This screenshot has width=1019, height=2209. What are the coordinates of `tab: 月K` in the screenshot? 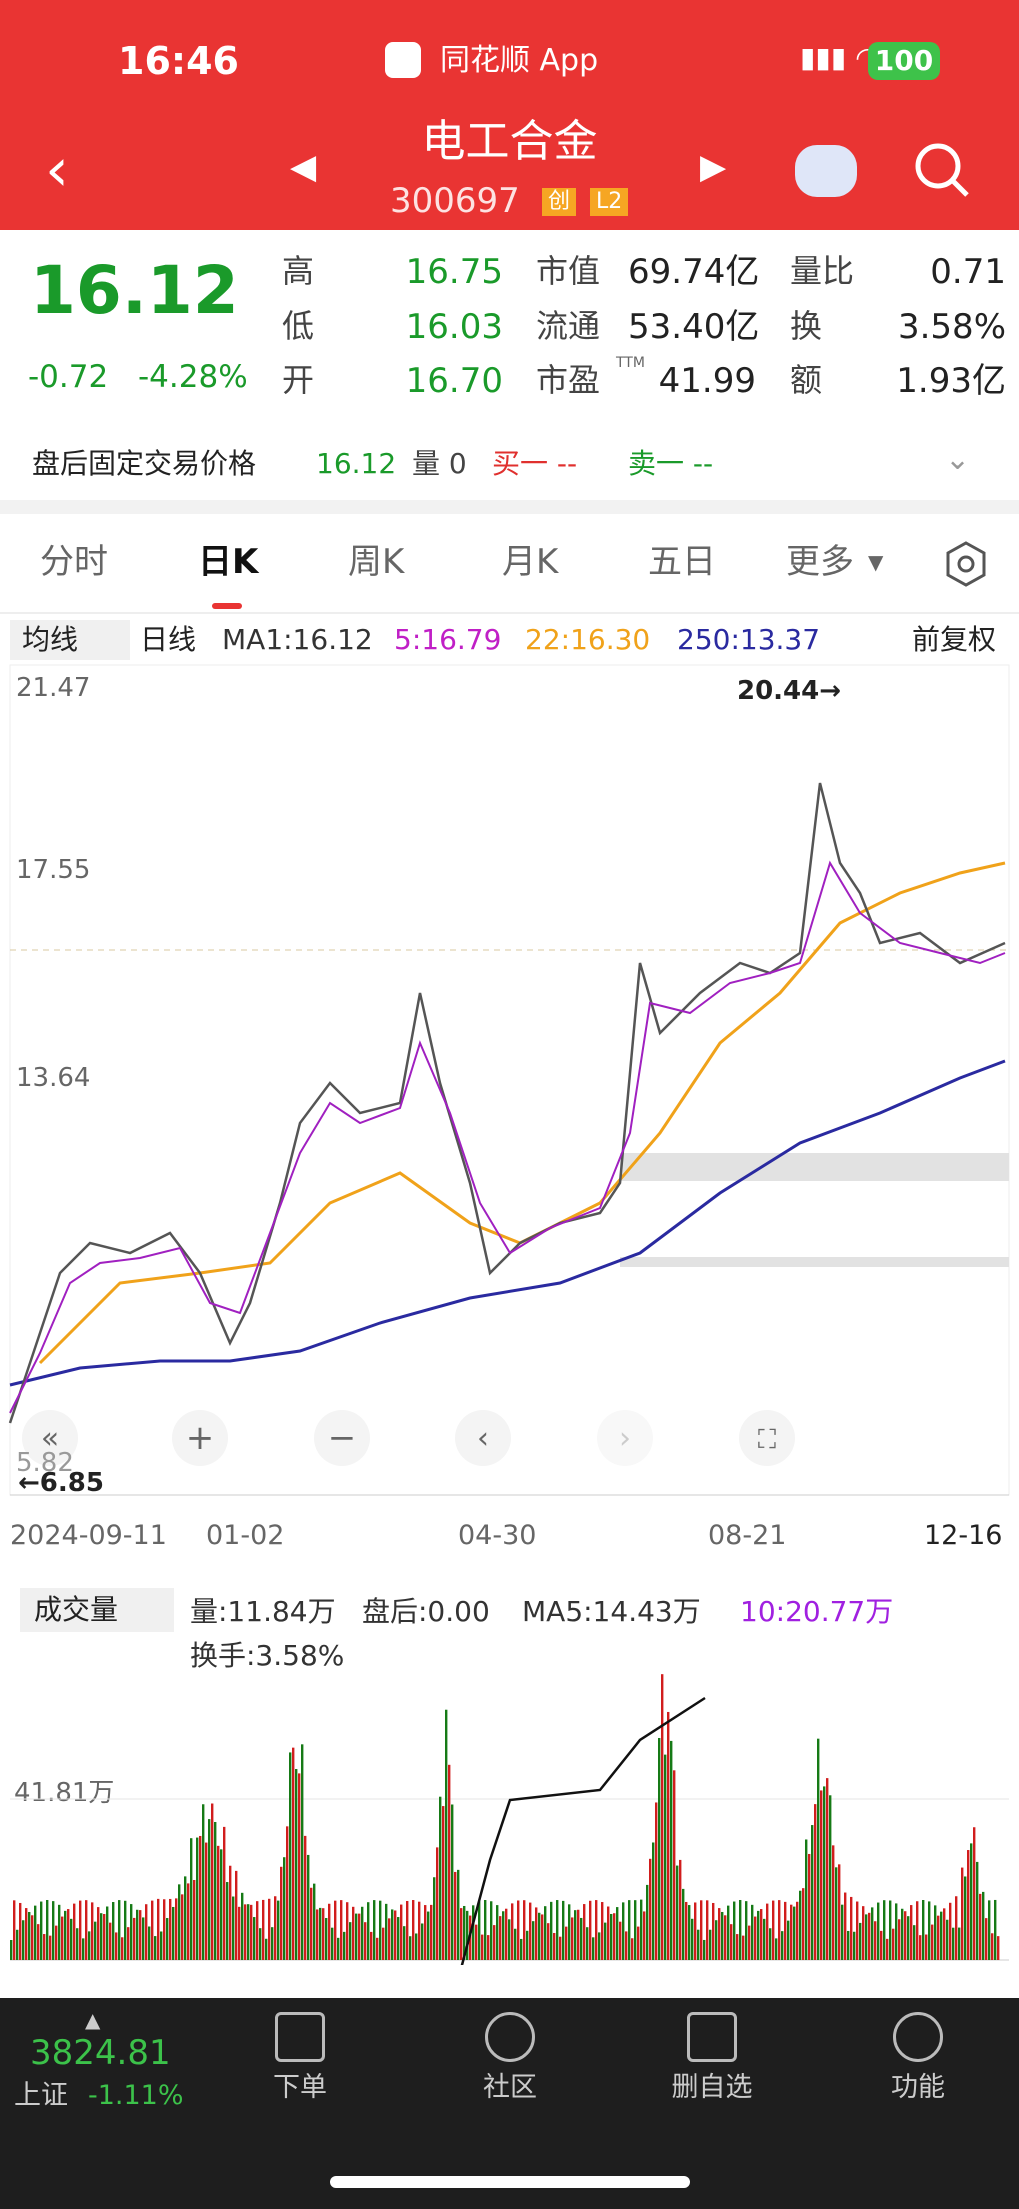 It's located at (530, 562).